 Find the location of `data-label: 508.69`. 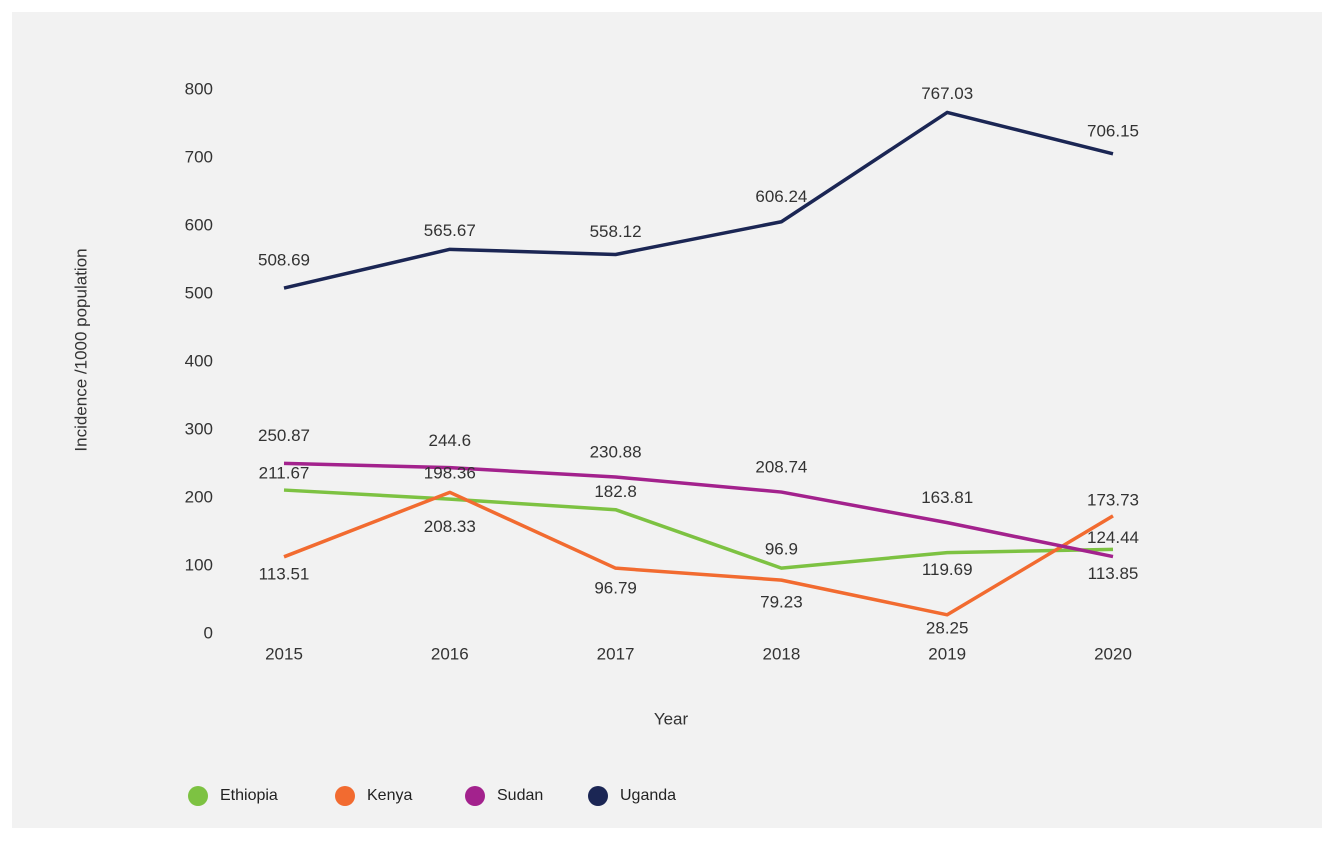

data-label: 508.69 is located at coordinates (284, 260).